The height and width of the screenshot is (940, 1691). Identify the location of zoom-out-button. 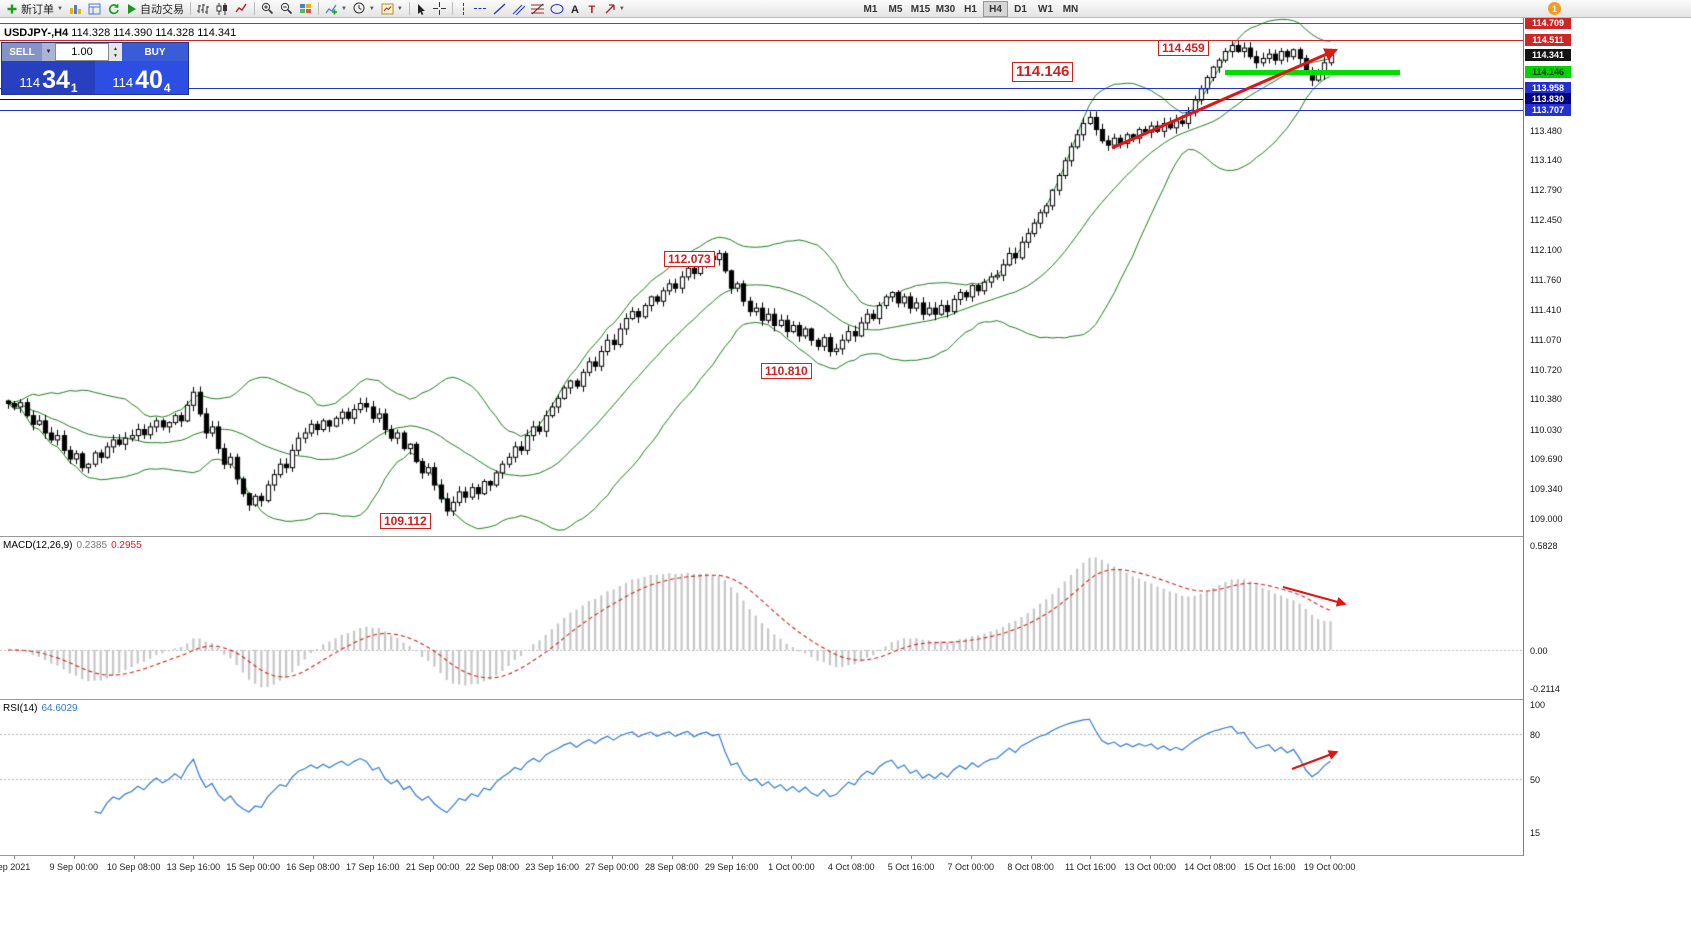
(286, 9).